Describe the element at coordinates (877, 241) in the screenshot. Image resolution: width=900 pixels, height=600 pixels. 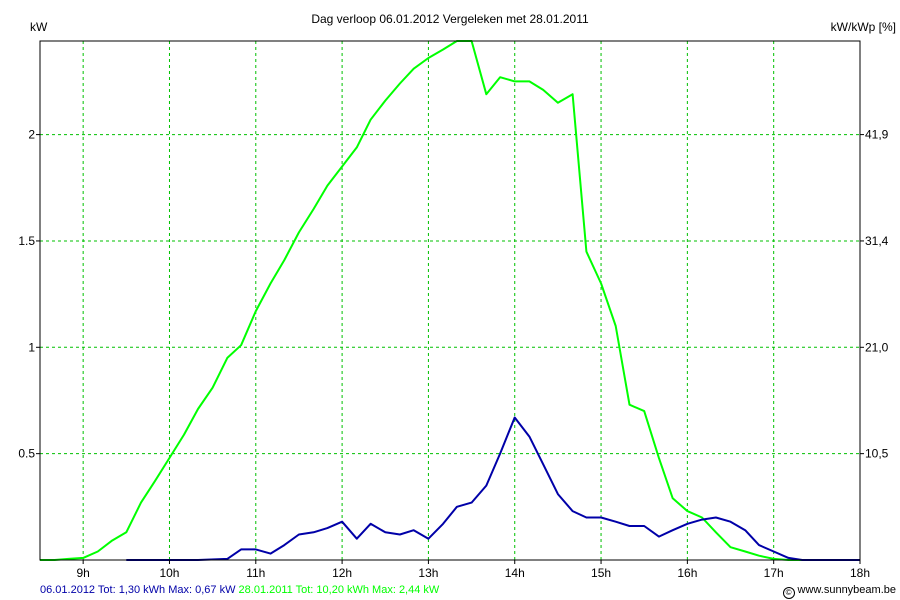
I see `y-right-tick-label: 31,4` at that location.